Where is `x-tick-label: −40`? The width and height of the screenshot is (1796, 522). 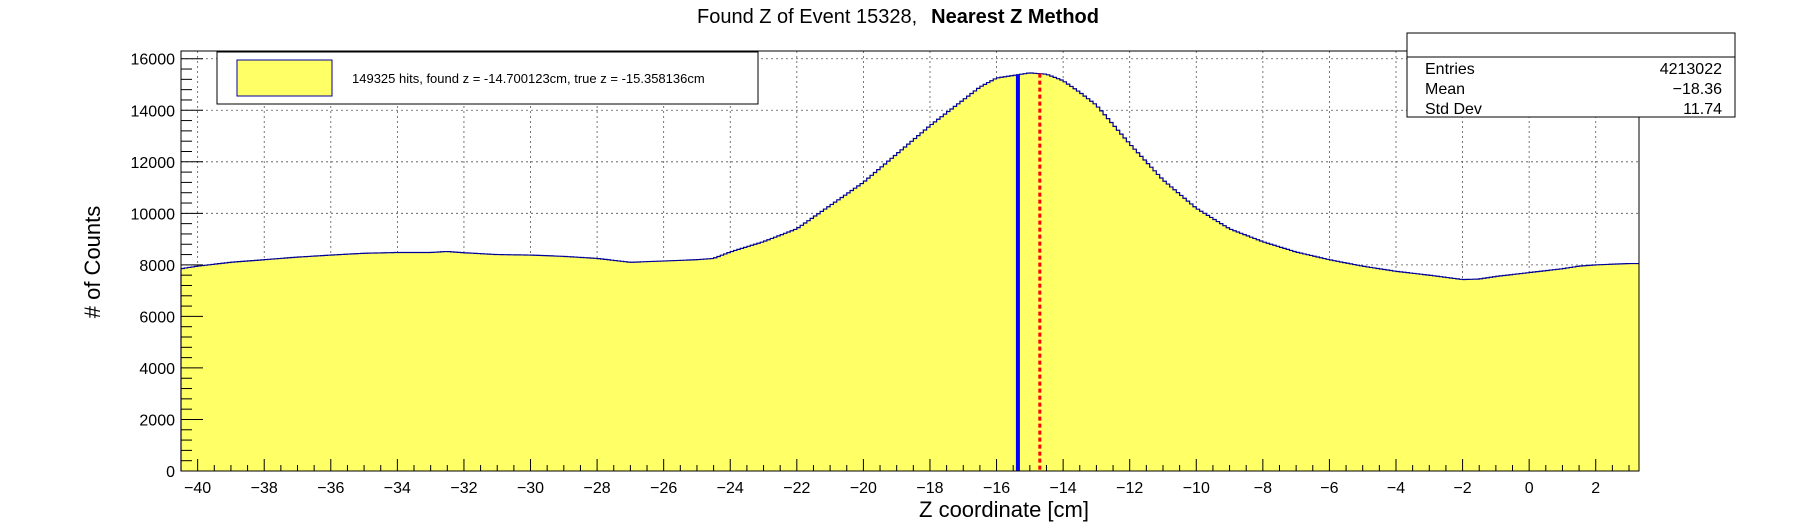
x-tick-label: −40 is located at coordinates (197, 488).